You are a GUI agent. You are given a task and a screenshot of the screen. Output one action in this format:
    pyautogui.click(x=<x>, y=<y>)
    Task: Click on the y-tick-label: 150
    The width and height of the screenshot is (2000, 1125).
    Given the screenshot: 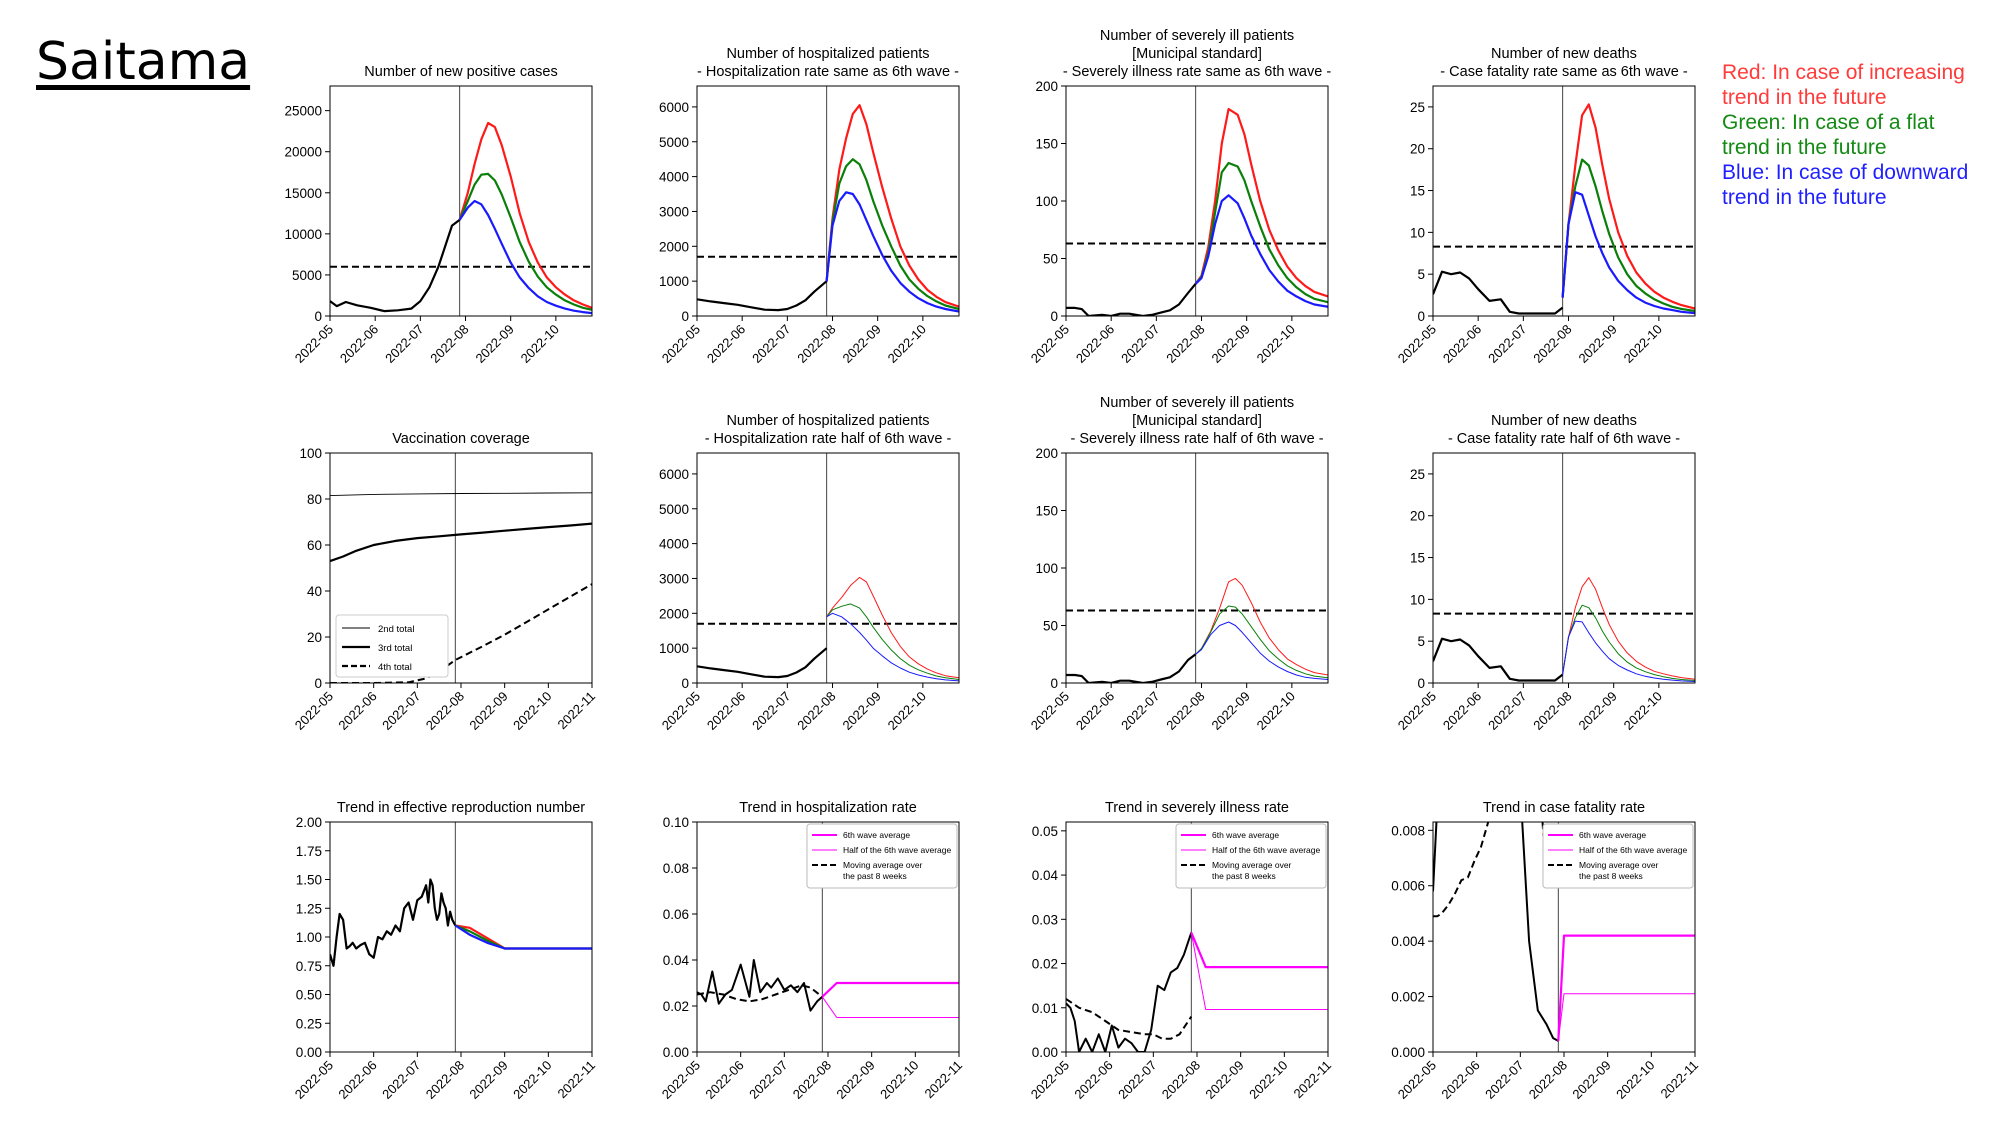 What is the action you would take?
    pyautogui.click(x=1046, y=511)
    